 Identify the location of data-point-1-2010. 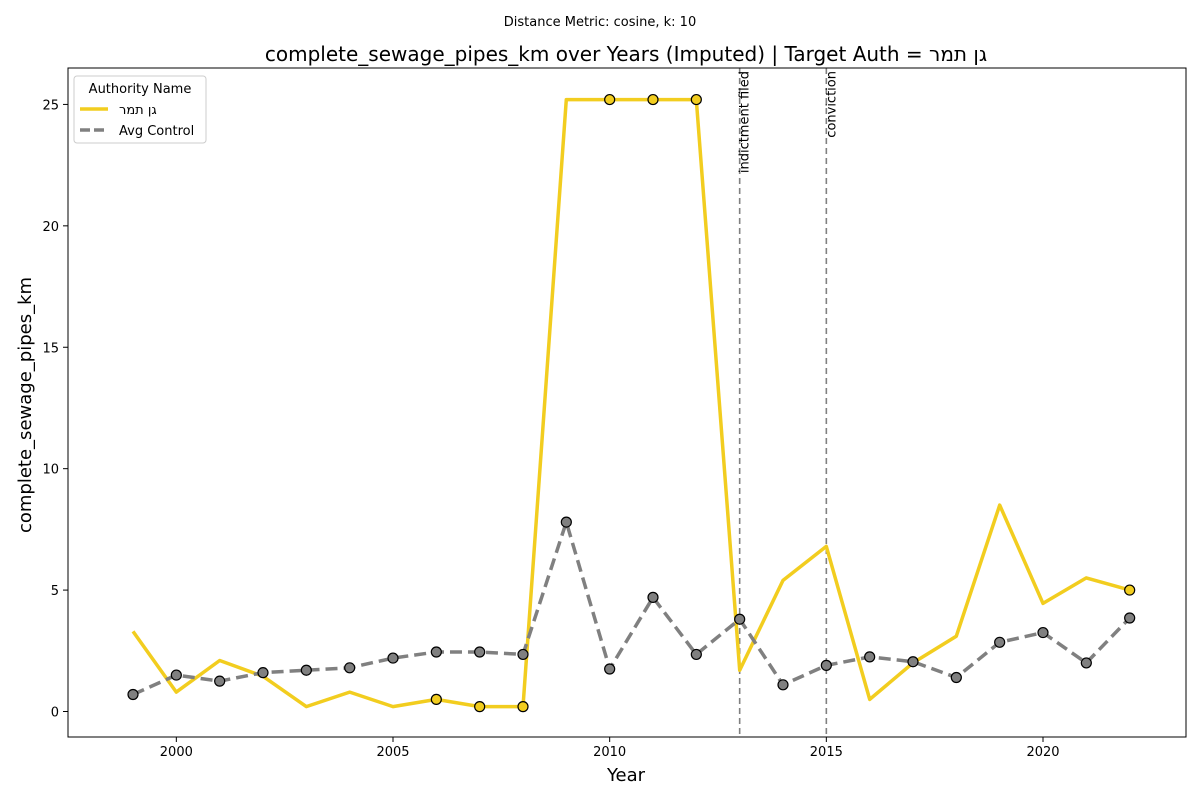
(610, 669).